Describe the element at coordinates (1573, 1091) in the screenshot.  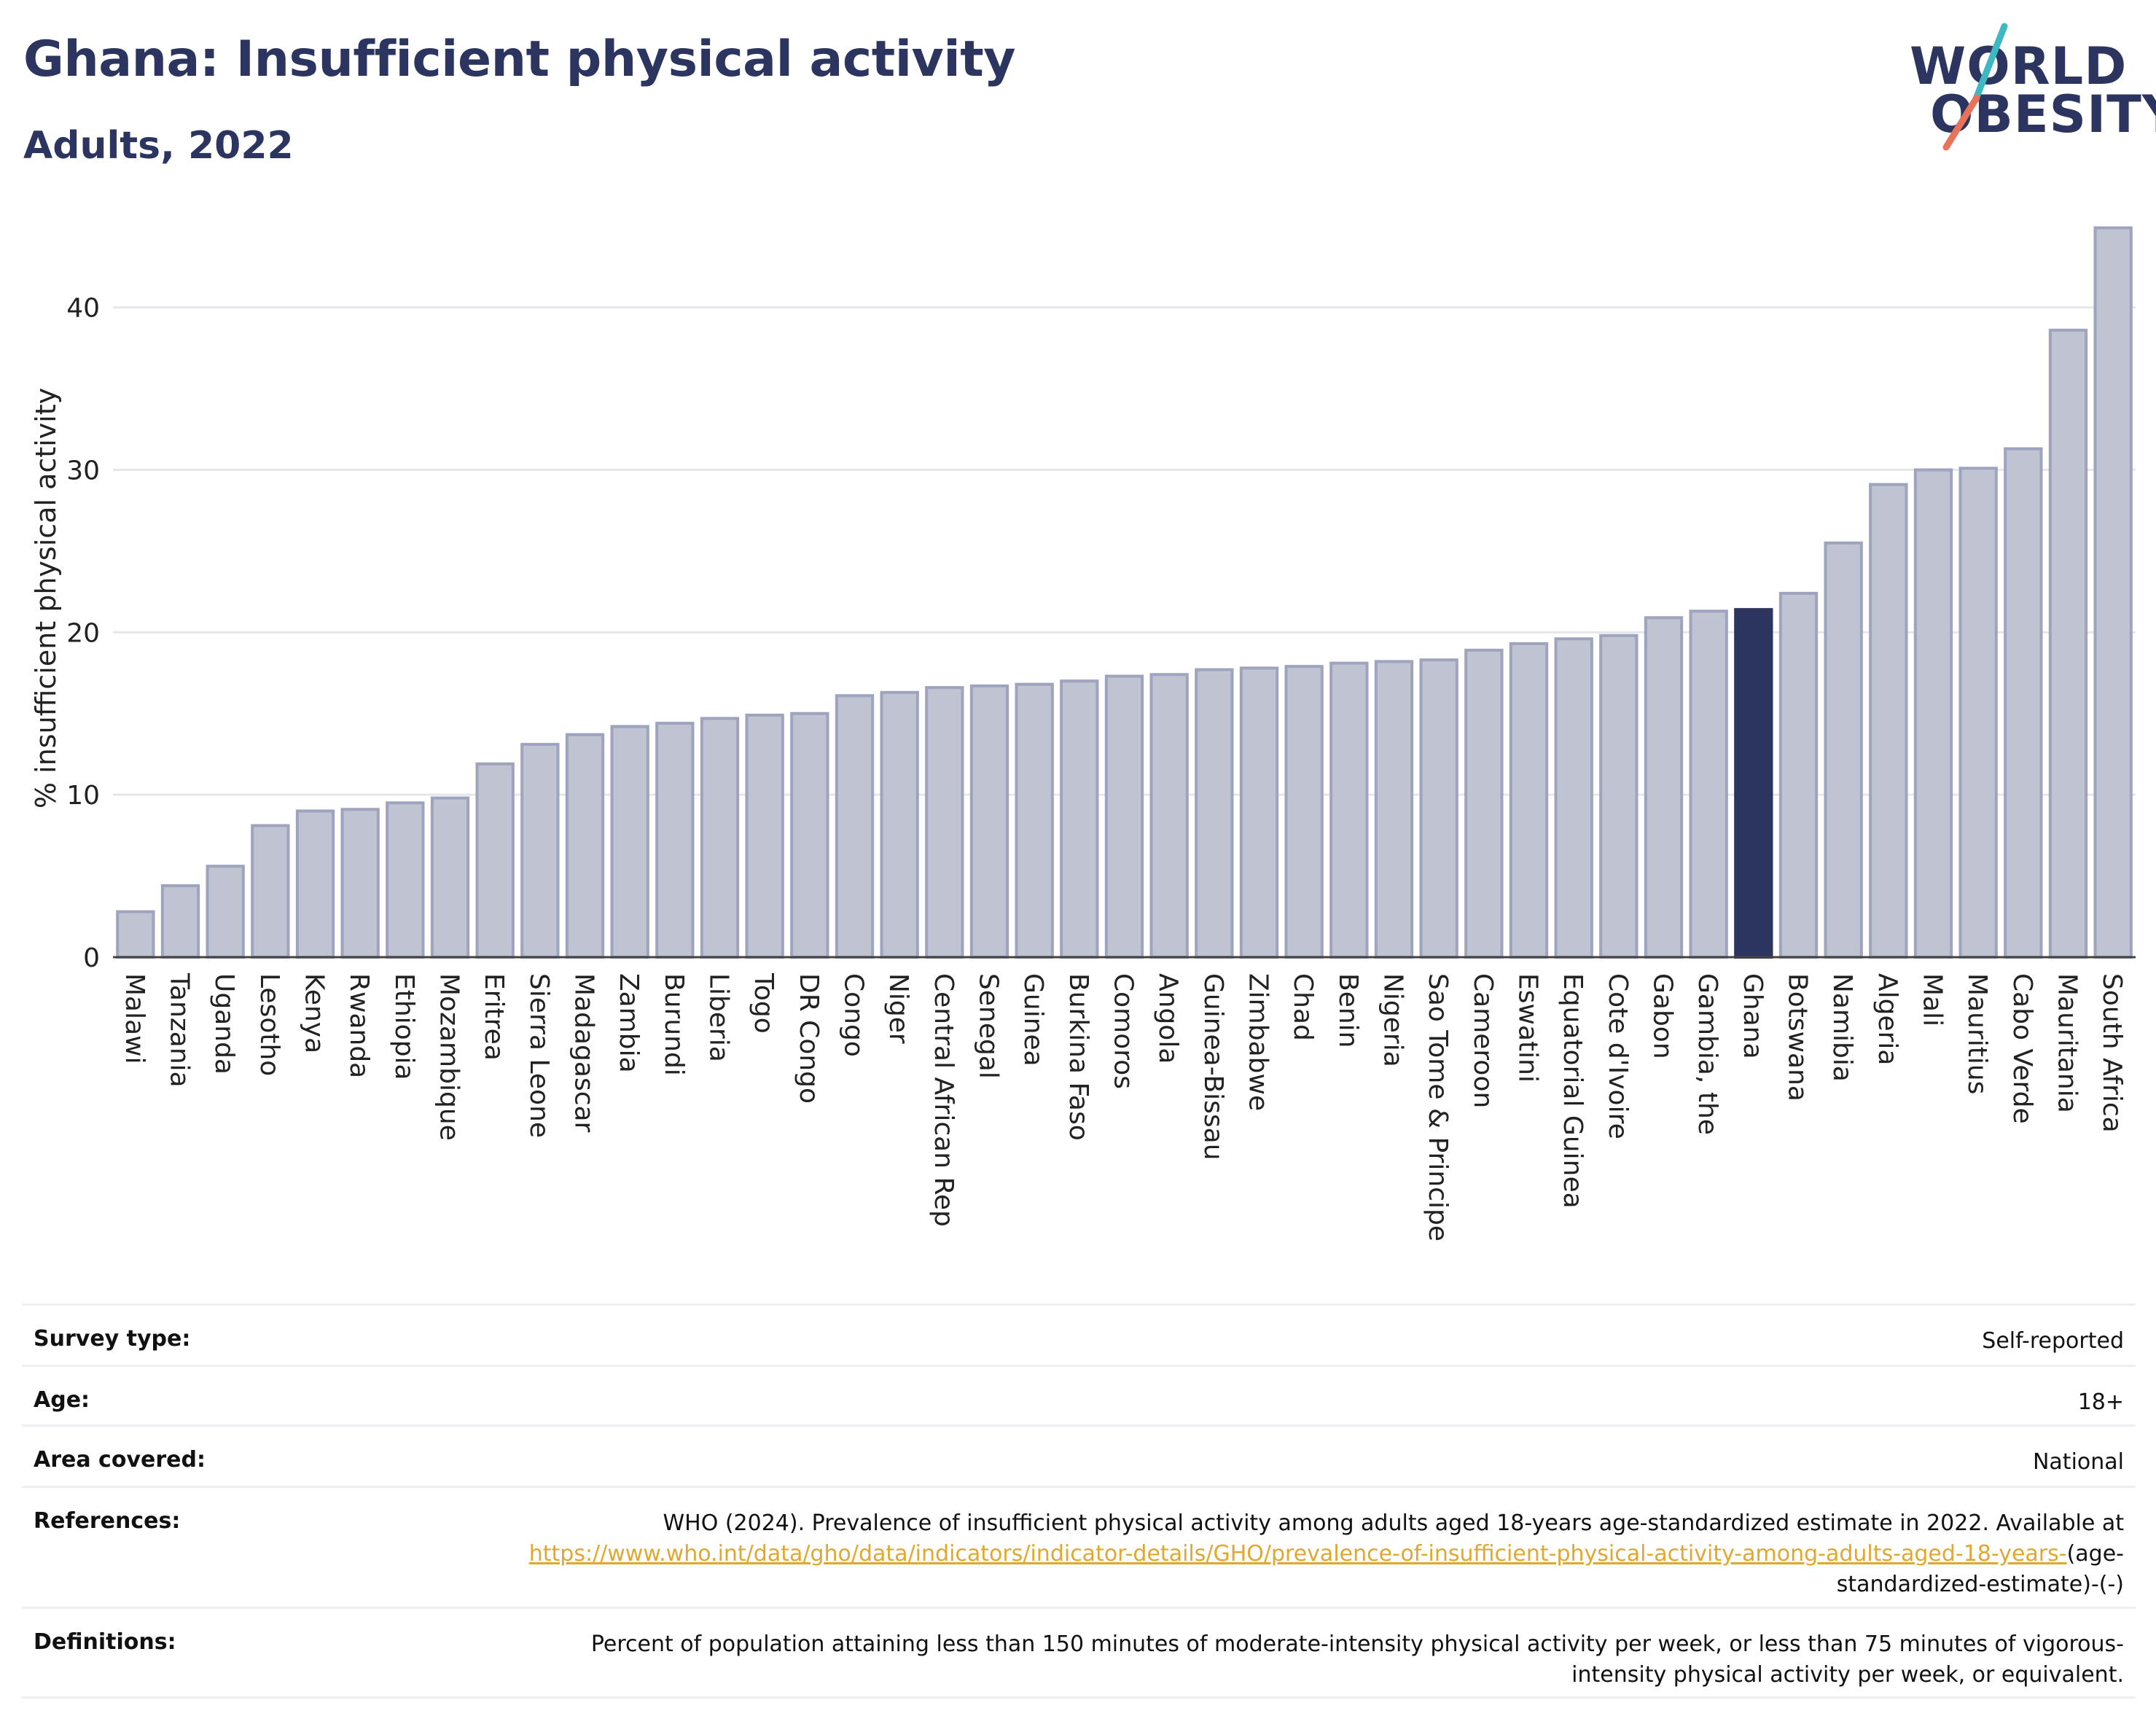
I see `x-tick-label: Equatorial Guinea` at that location.